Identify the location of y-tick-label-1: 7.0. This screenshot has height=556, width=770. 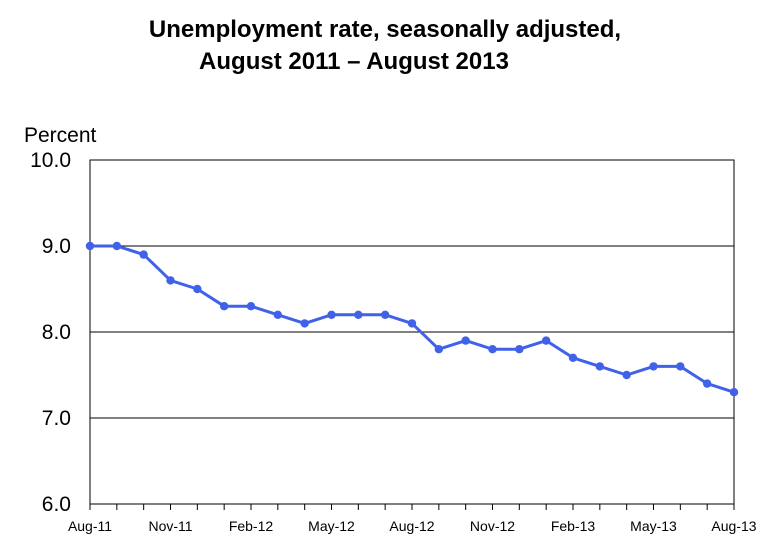
(56, 418).